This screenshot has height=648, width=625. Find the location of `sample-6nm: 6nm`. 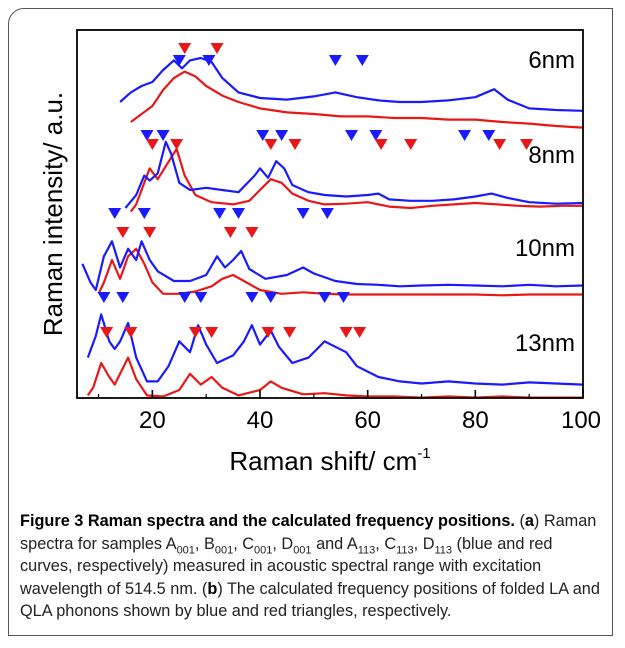

sample-6nm: 6nm is located at coordinates (351, 86).